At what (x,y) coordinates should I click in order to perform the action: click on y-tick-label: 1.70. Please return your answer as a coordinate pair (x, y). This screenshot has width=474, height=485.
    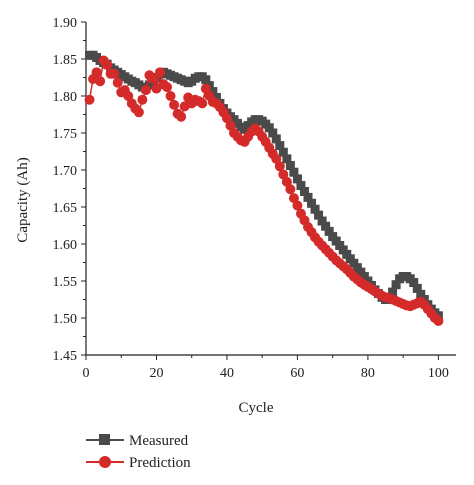
    Looking at the image, I should click on (65, 171).